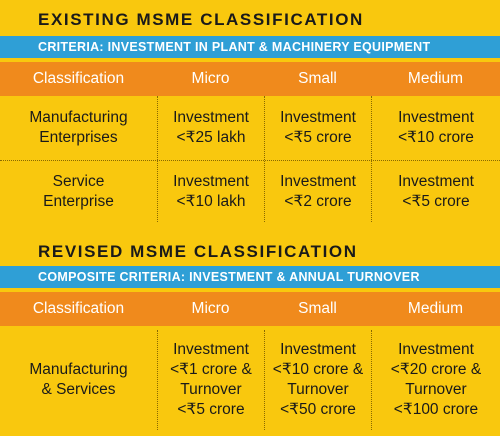  Describe the element at coordinates (250, 309) in the screenshot. I see `revised-header-row: Classification Micro Small Medium` at that location.